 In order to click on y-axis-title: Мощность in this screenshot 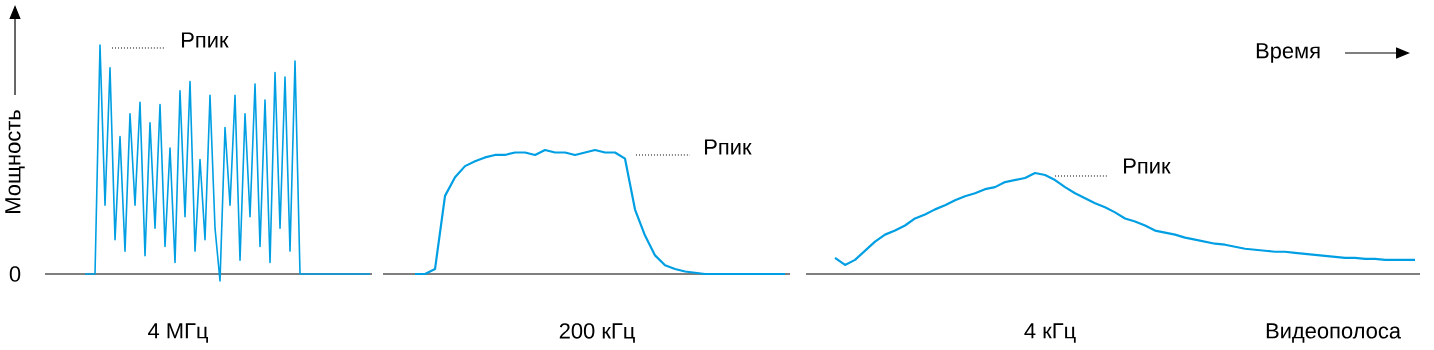, I will do `click(15, 161)`.